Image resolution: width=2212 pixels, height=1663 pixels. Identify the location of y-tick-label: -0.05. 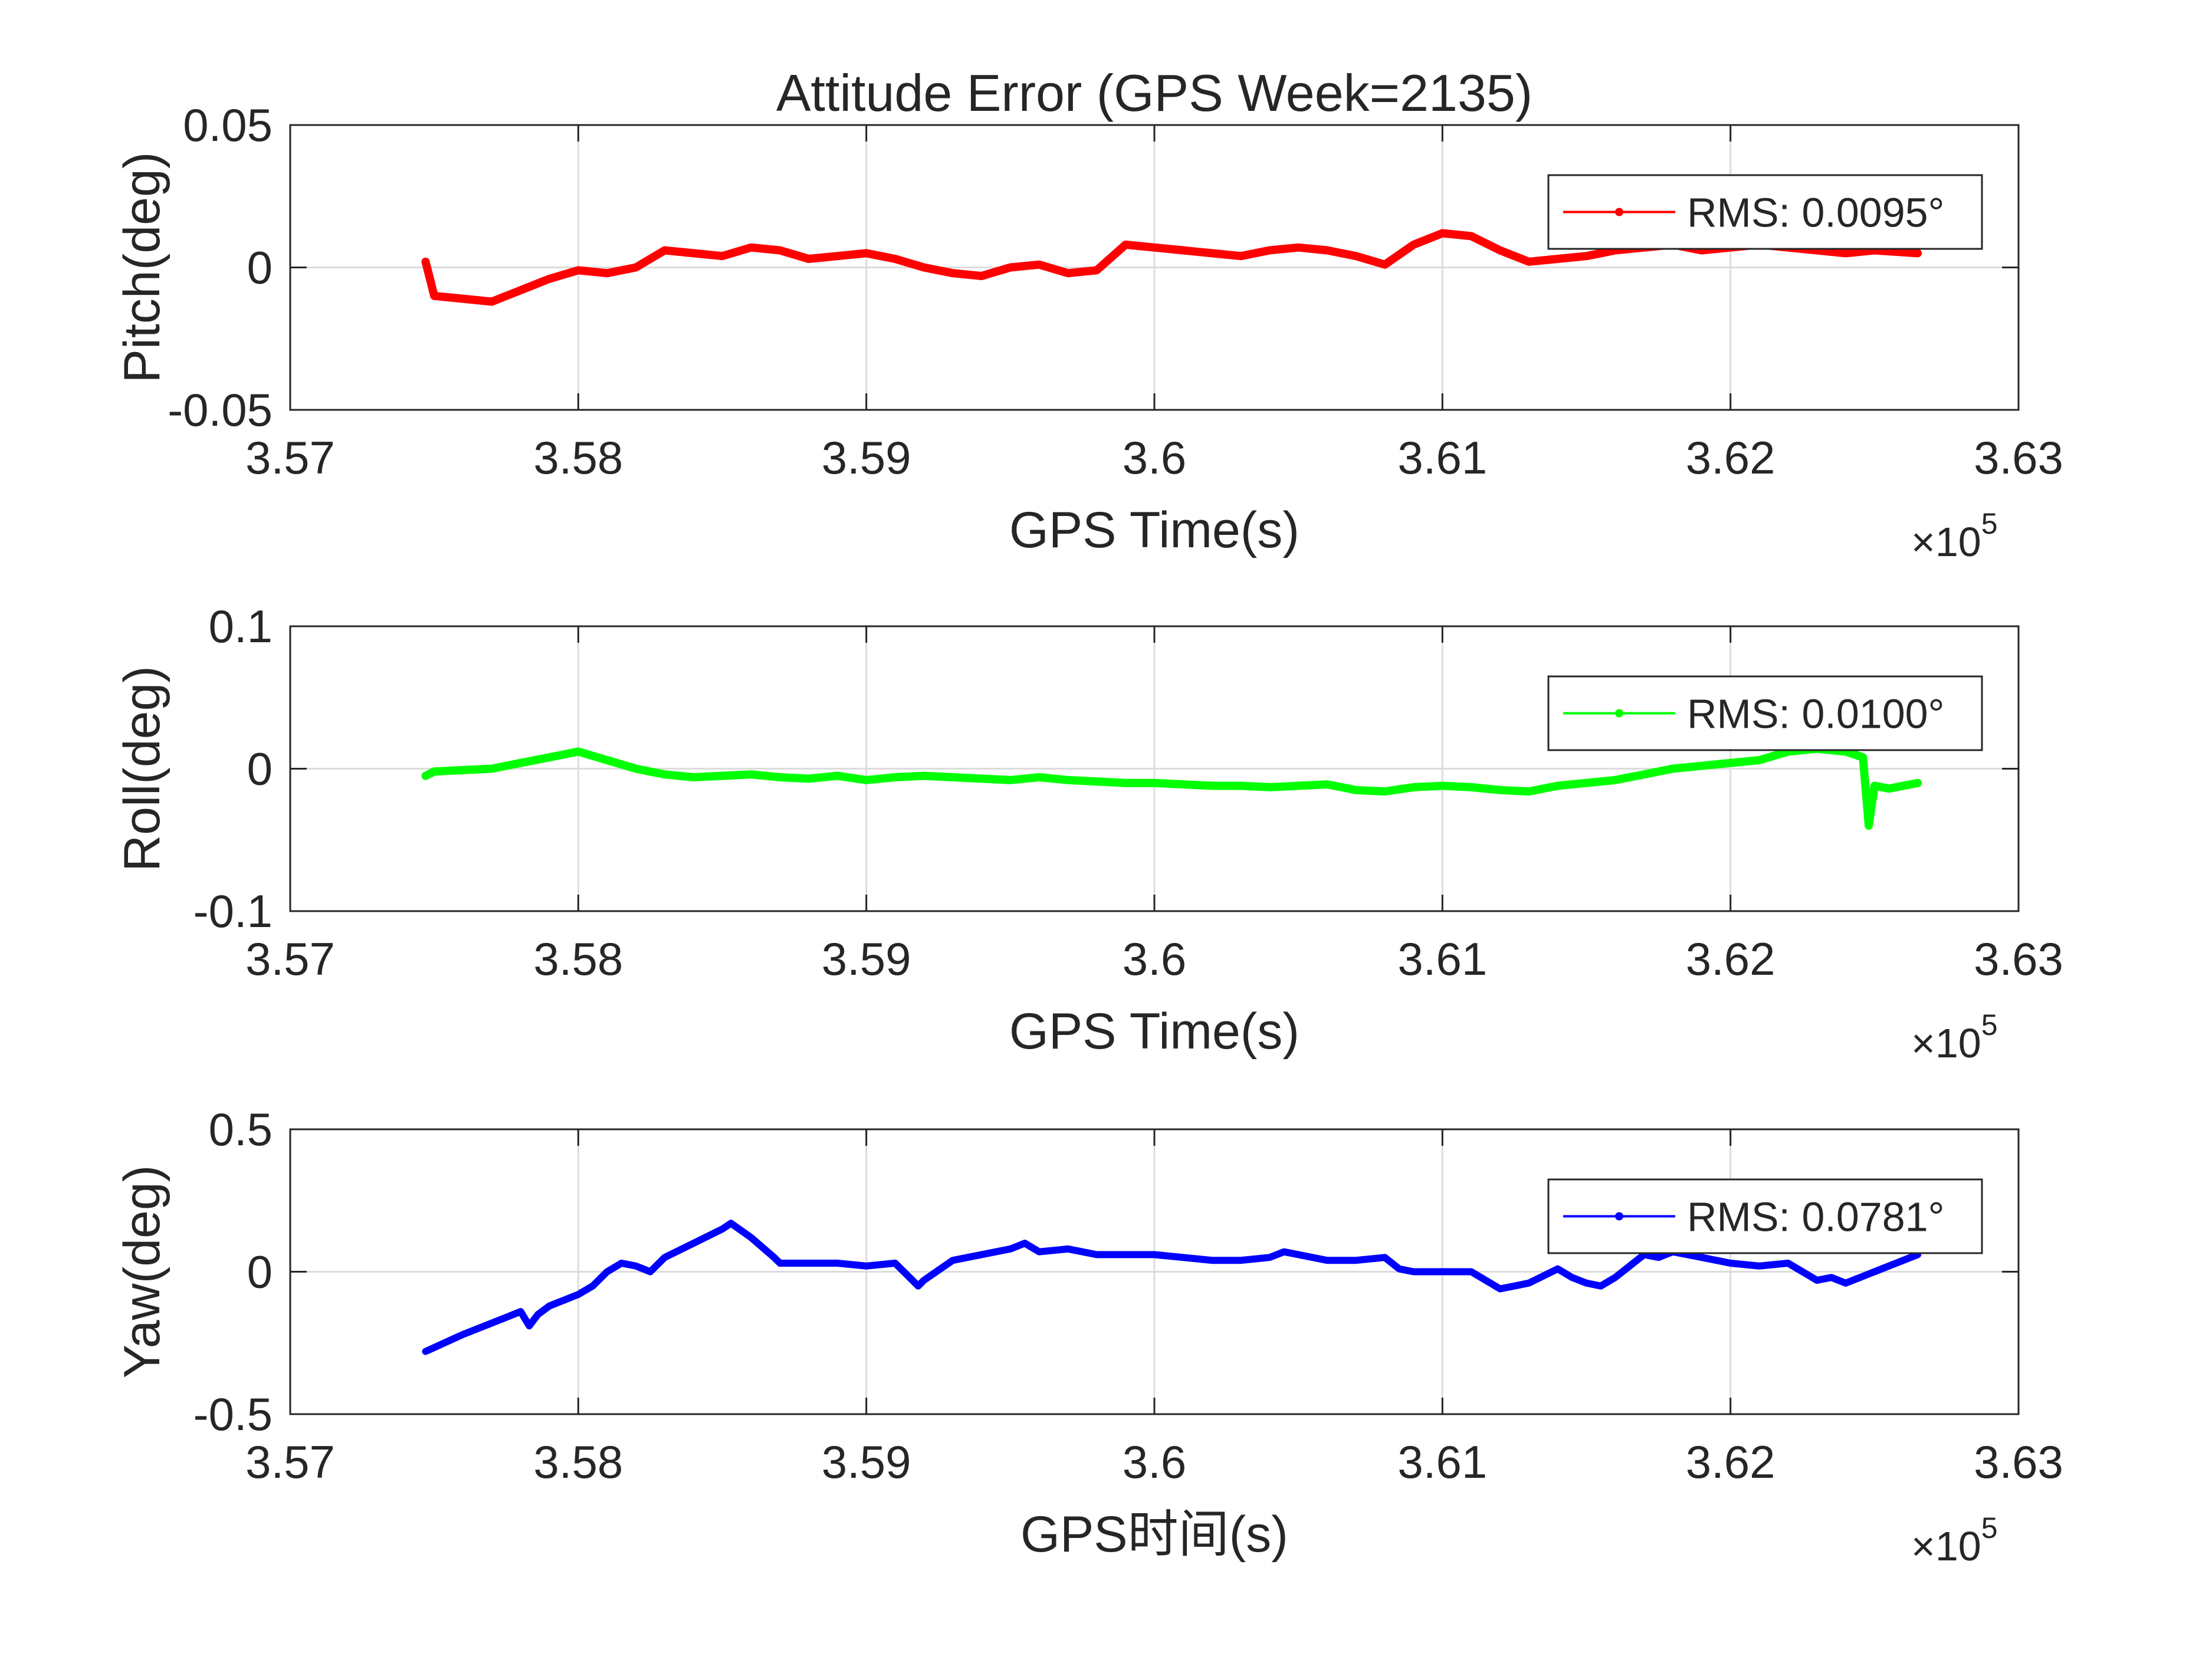
(220, 410).